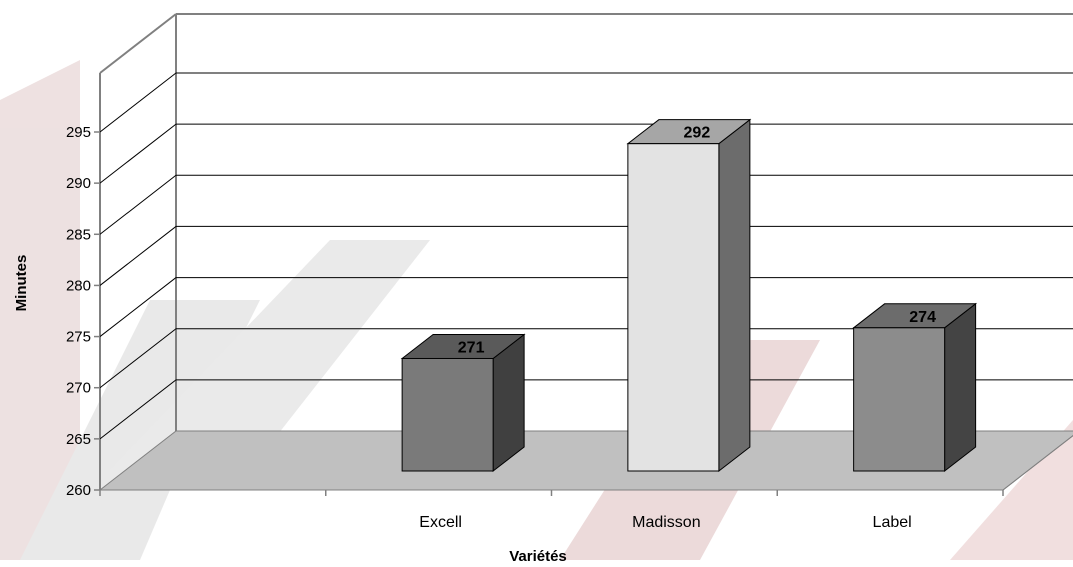 The height and width of the screenshot is (567, 1073). I want to click on category-label: Madisson, so click(666, 522).